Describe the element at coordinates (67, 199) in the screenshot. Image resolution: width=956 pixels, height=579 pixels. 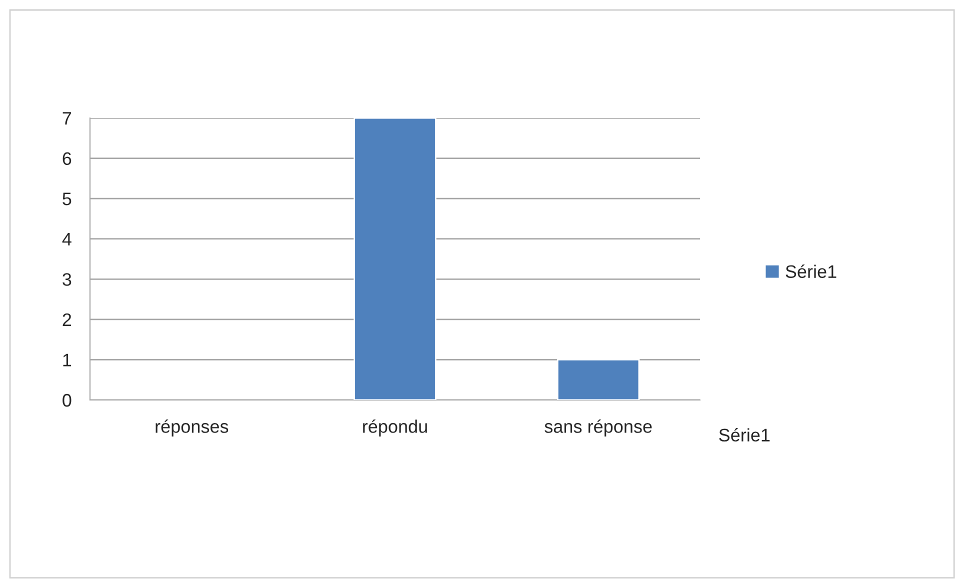
I see `y-tick-label: 5` at that location.